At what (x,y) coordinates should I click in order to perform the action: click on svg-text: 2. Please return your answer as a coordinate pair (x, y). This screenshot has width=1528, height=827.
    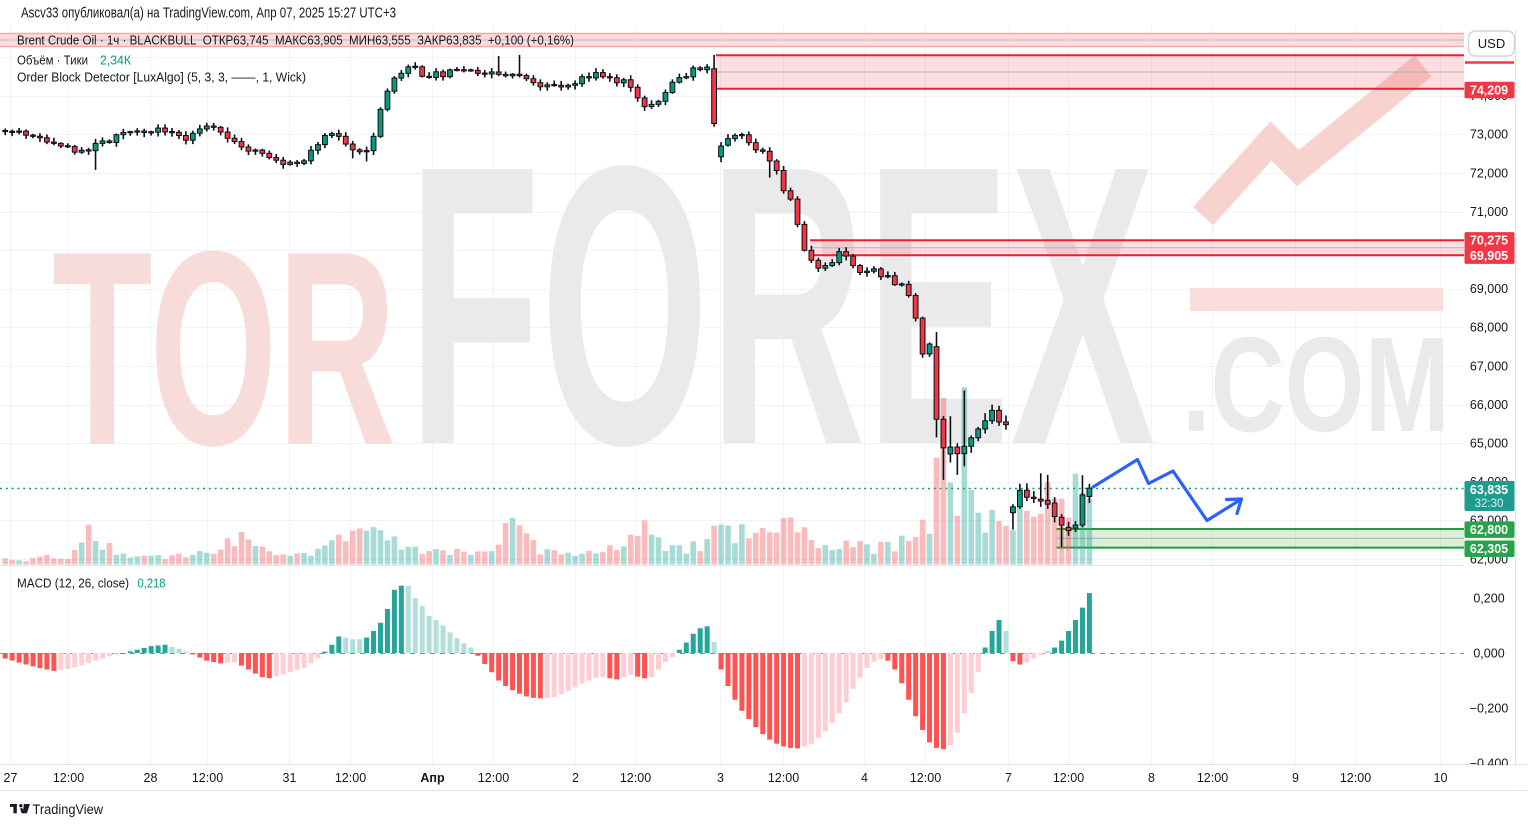
    Looking at the image, I should click on (575, 778).